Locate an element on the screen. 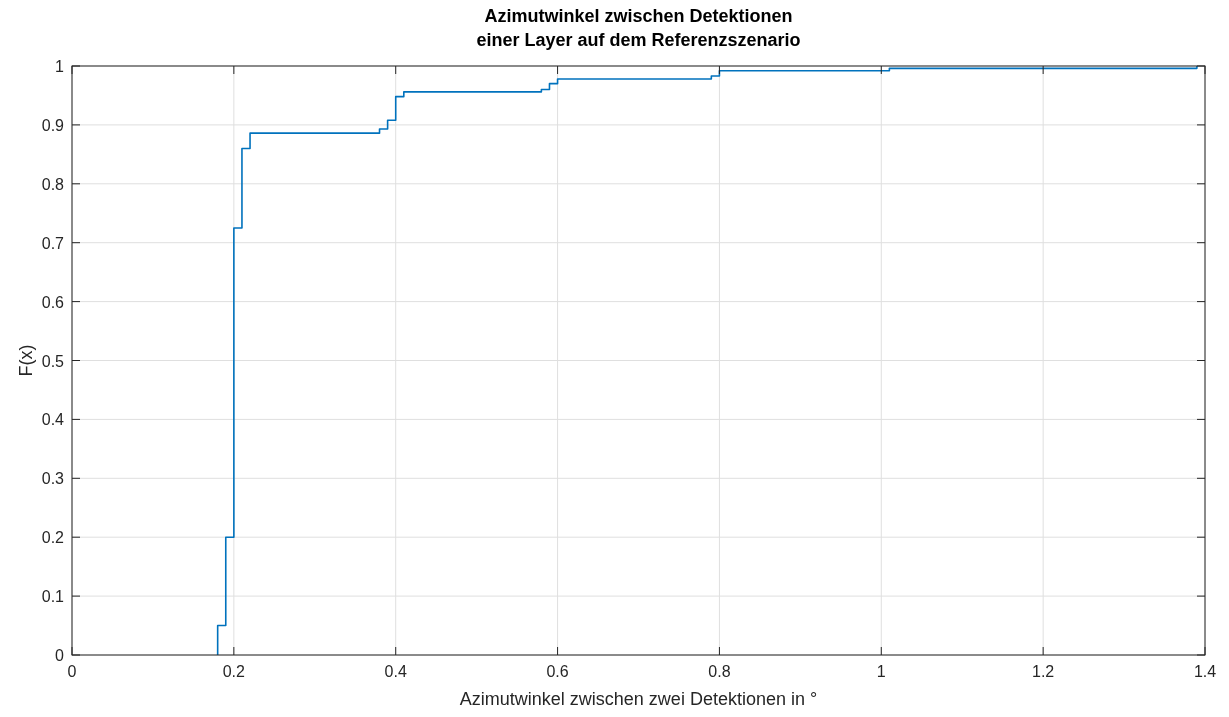  x-tick-label: 0.8 is located at coordinates (719, 671).